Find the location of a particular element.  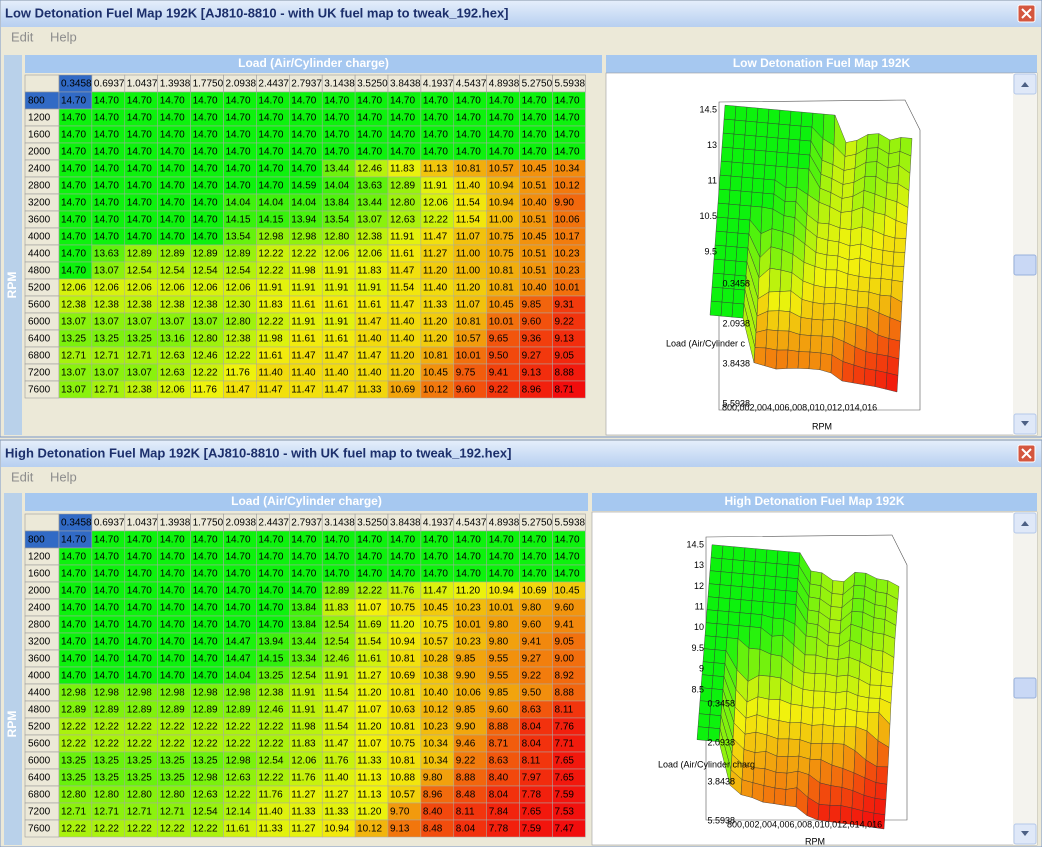

cell-value: 11.13 is located at coordinates (435, 169).